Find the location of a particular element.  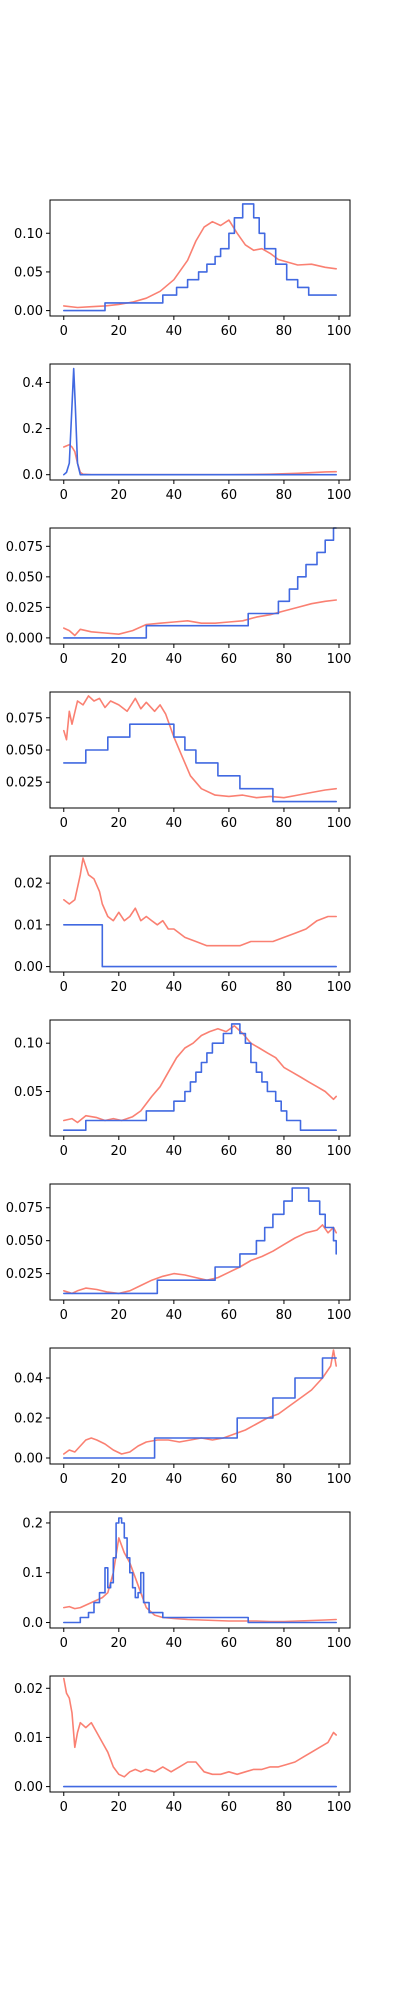

y-tick-label: 0.02 is located at coordinates (28, 1689).